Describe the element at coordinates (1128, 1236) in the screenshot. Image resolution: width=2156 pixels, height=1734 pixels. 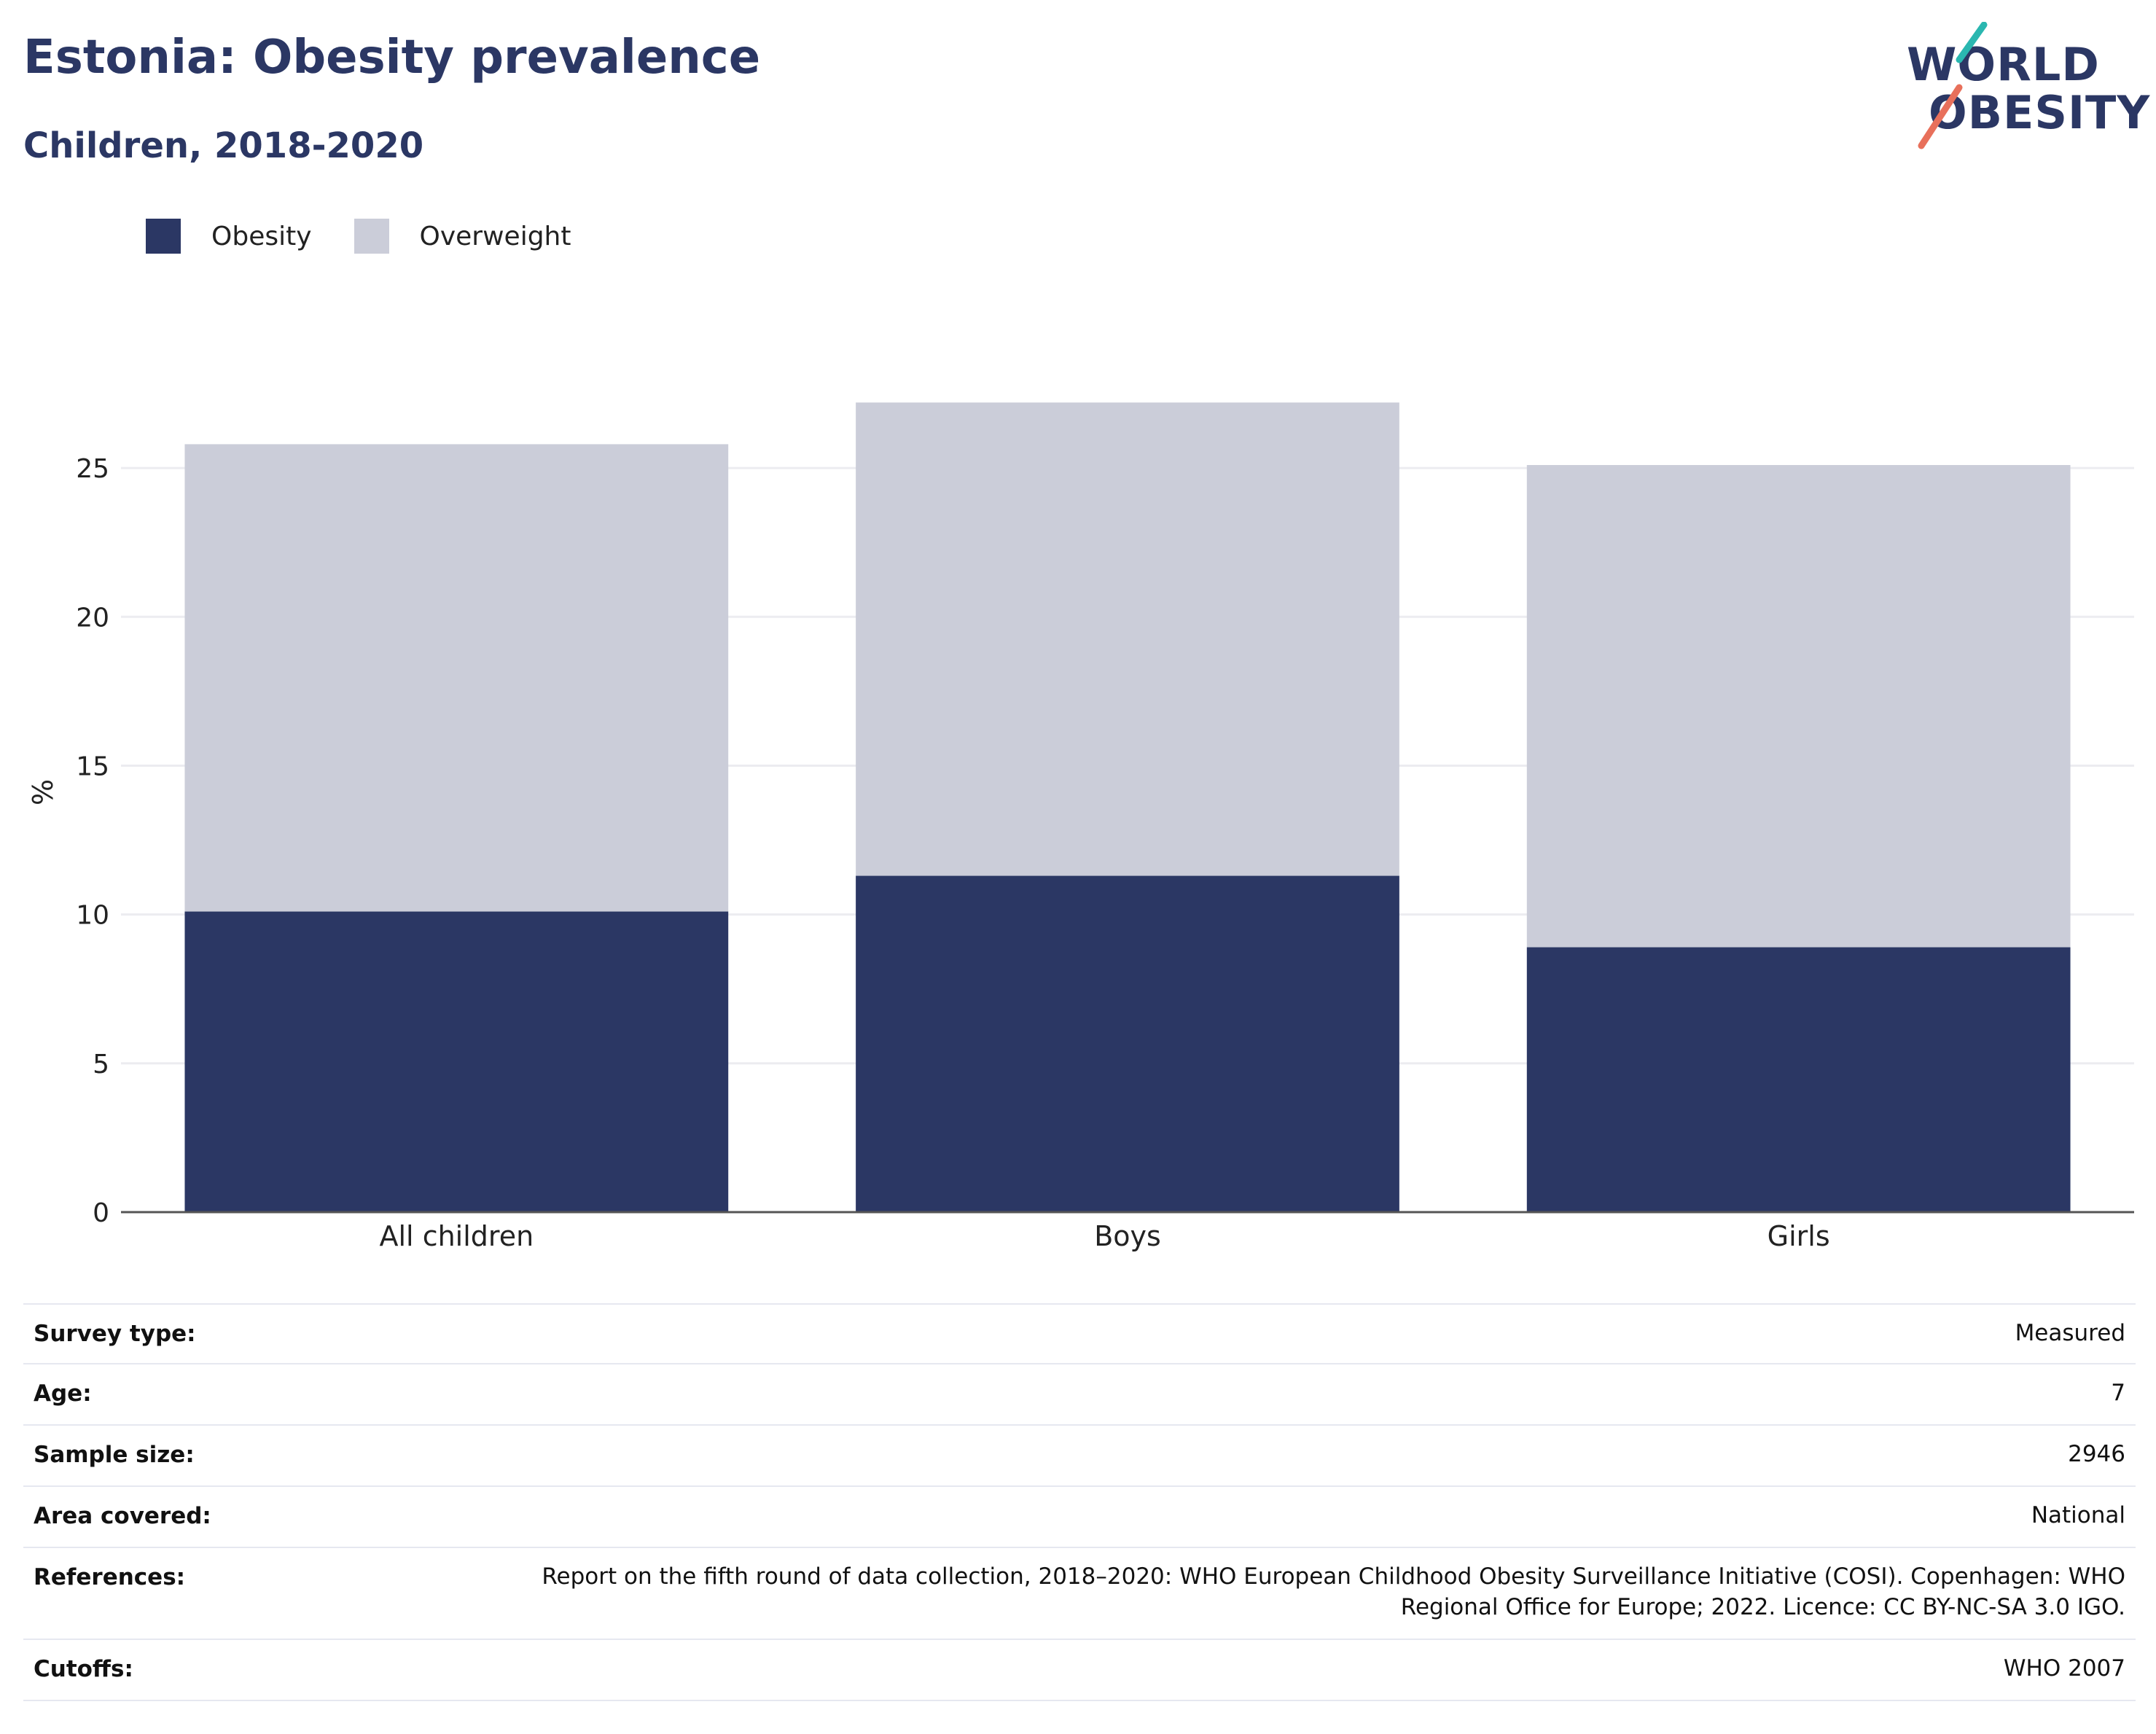
I see `x-tick-label: Boys` at that location.